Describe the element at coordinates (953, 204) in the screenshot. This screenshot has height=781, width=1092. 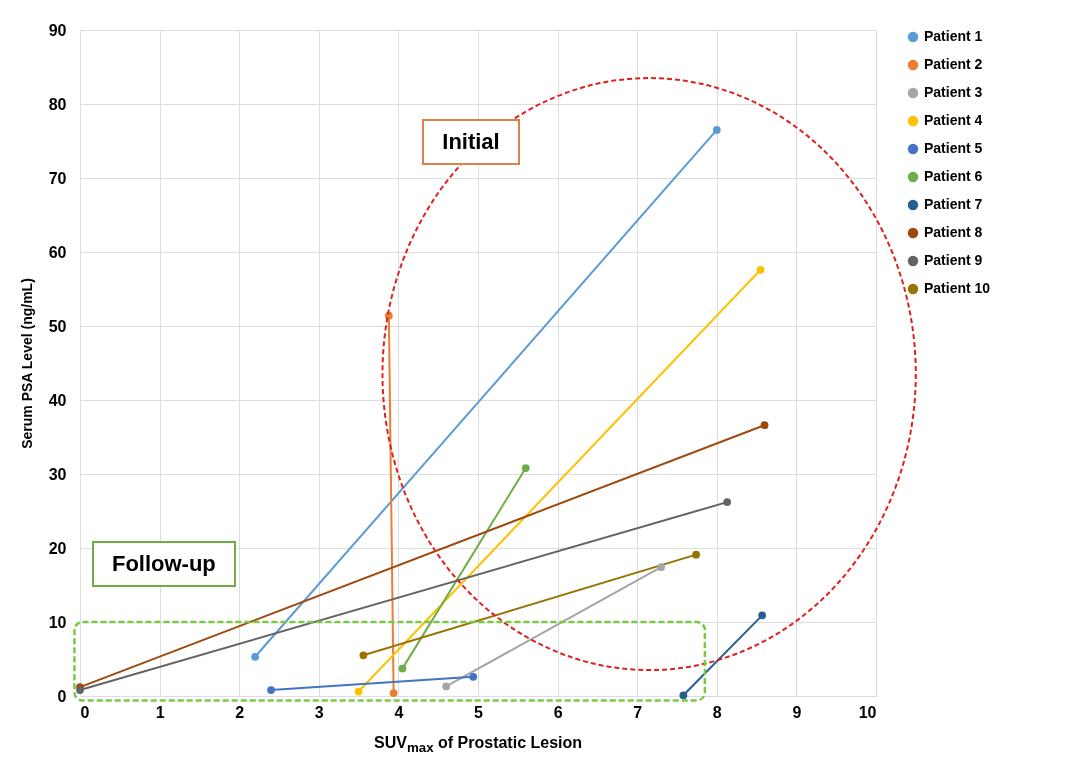
I see `legend-label: Patient 7` at that location.